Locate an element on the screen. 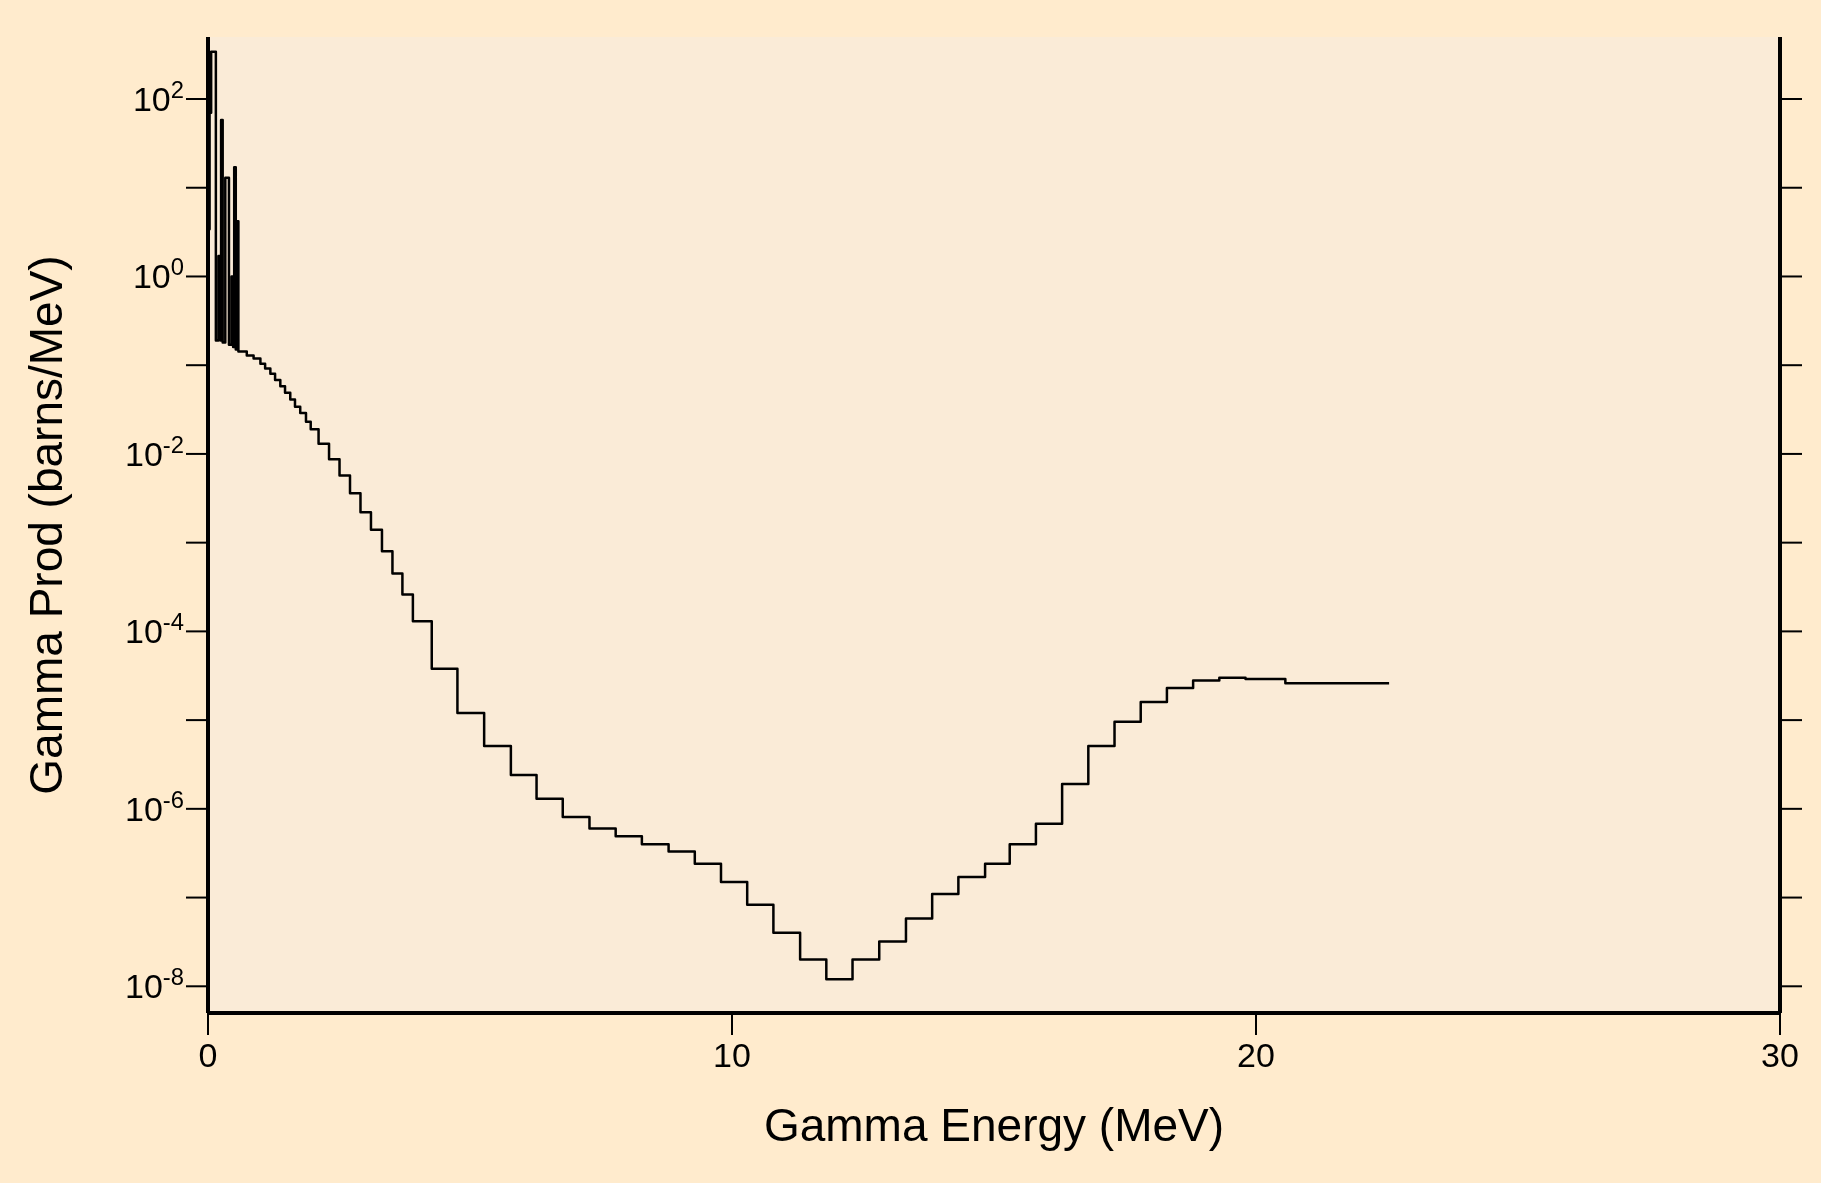  y-tick-label: 10$^{-6}$ is located at coordinates (154, 806).